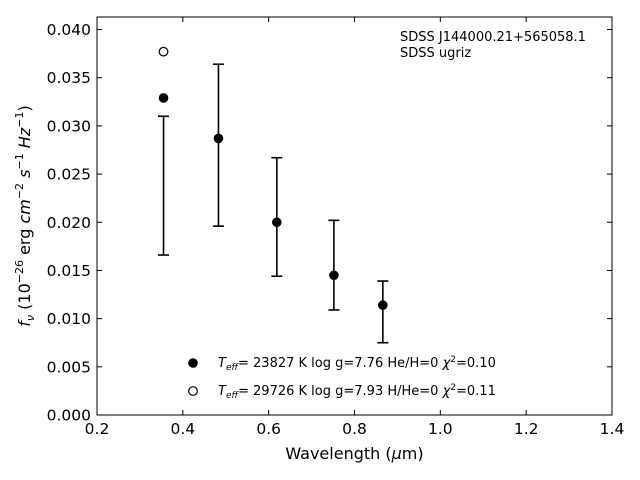  What do you see at coordinates (69, 271) in the screenshot?
I see `y-tick-label: 0.015` at bounding box center [69, 271].